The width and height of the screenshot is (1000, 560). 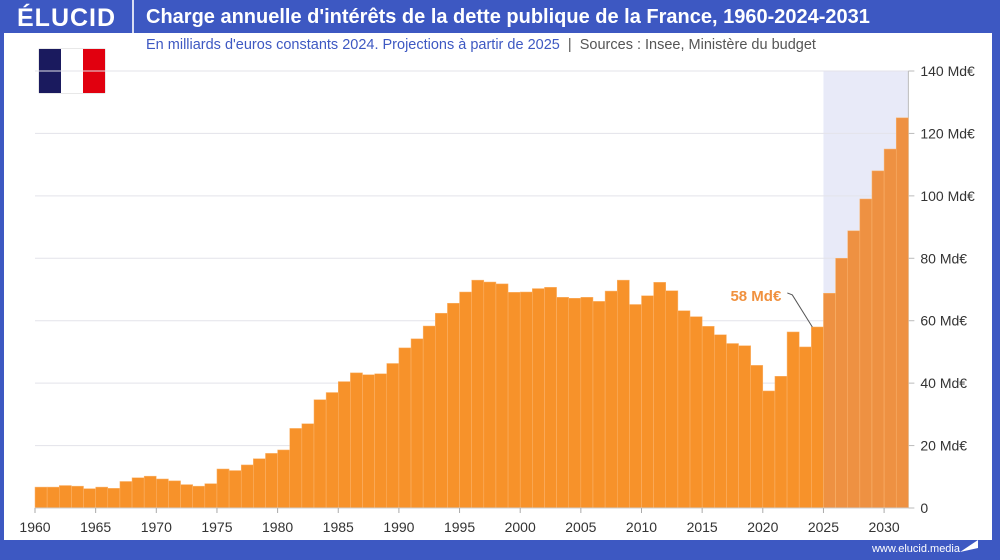 I want to click on x-tick-label: 1965, so click(x=95, y=527).